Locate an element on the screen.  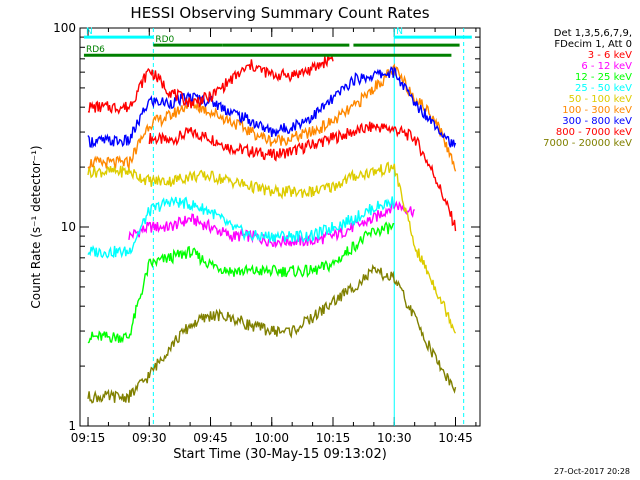
legend-item-25-50-kev: 25 - 50 keV is located at coordinates (603, 88).